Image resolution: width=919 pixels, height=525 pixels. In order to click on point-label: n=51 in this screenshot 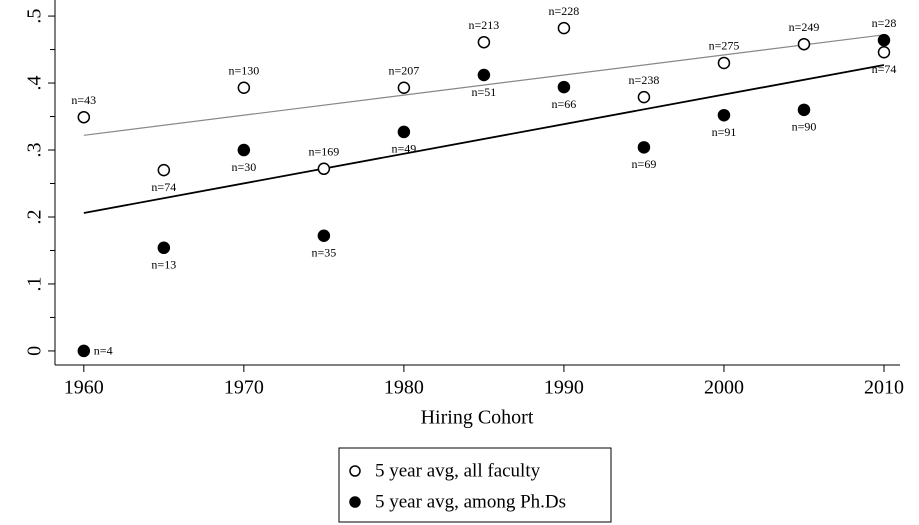, I will do `click(484, 92)`.